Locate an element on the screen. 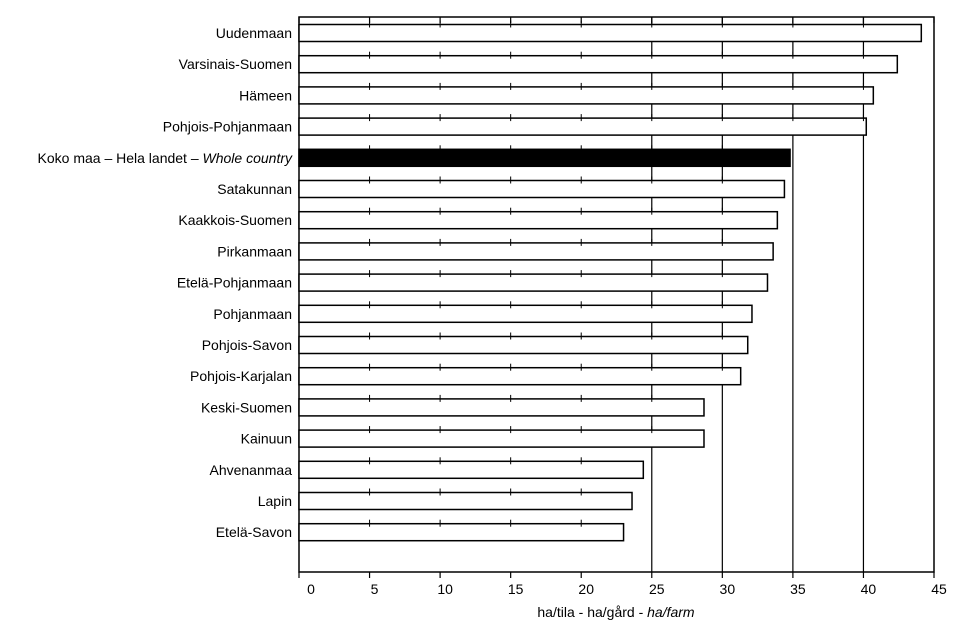  x-tick-label: 15 is located at coordinates (516, 589).